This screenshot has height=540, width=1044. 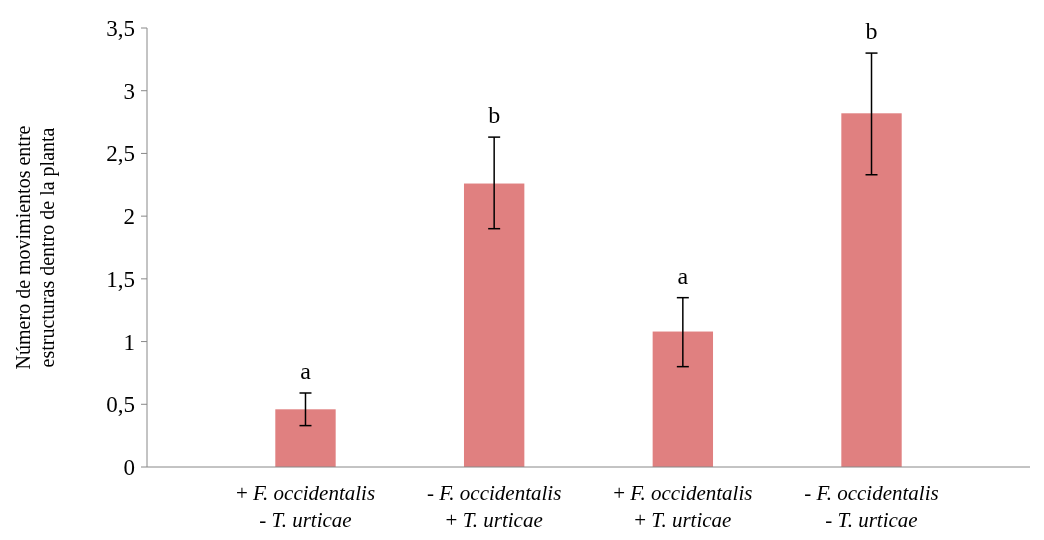 I want to click on y-tick-label: 3,5, so click(x=120, y=29).